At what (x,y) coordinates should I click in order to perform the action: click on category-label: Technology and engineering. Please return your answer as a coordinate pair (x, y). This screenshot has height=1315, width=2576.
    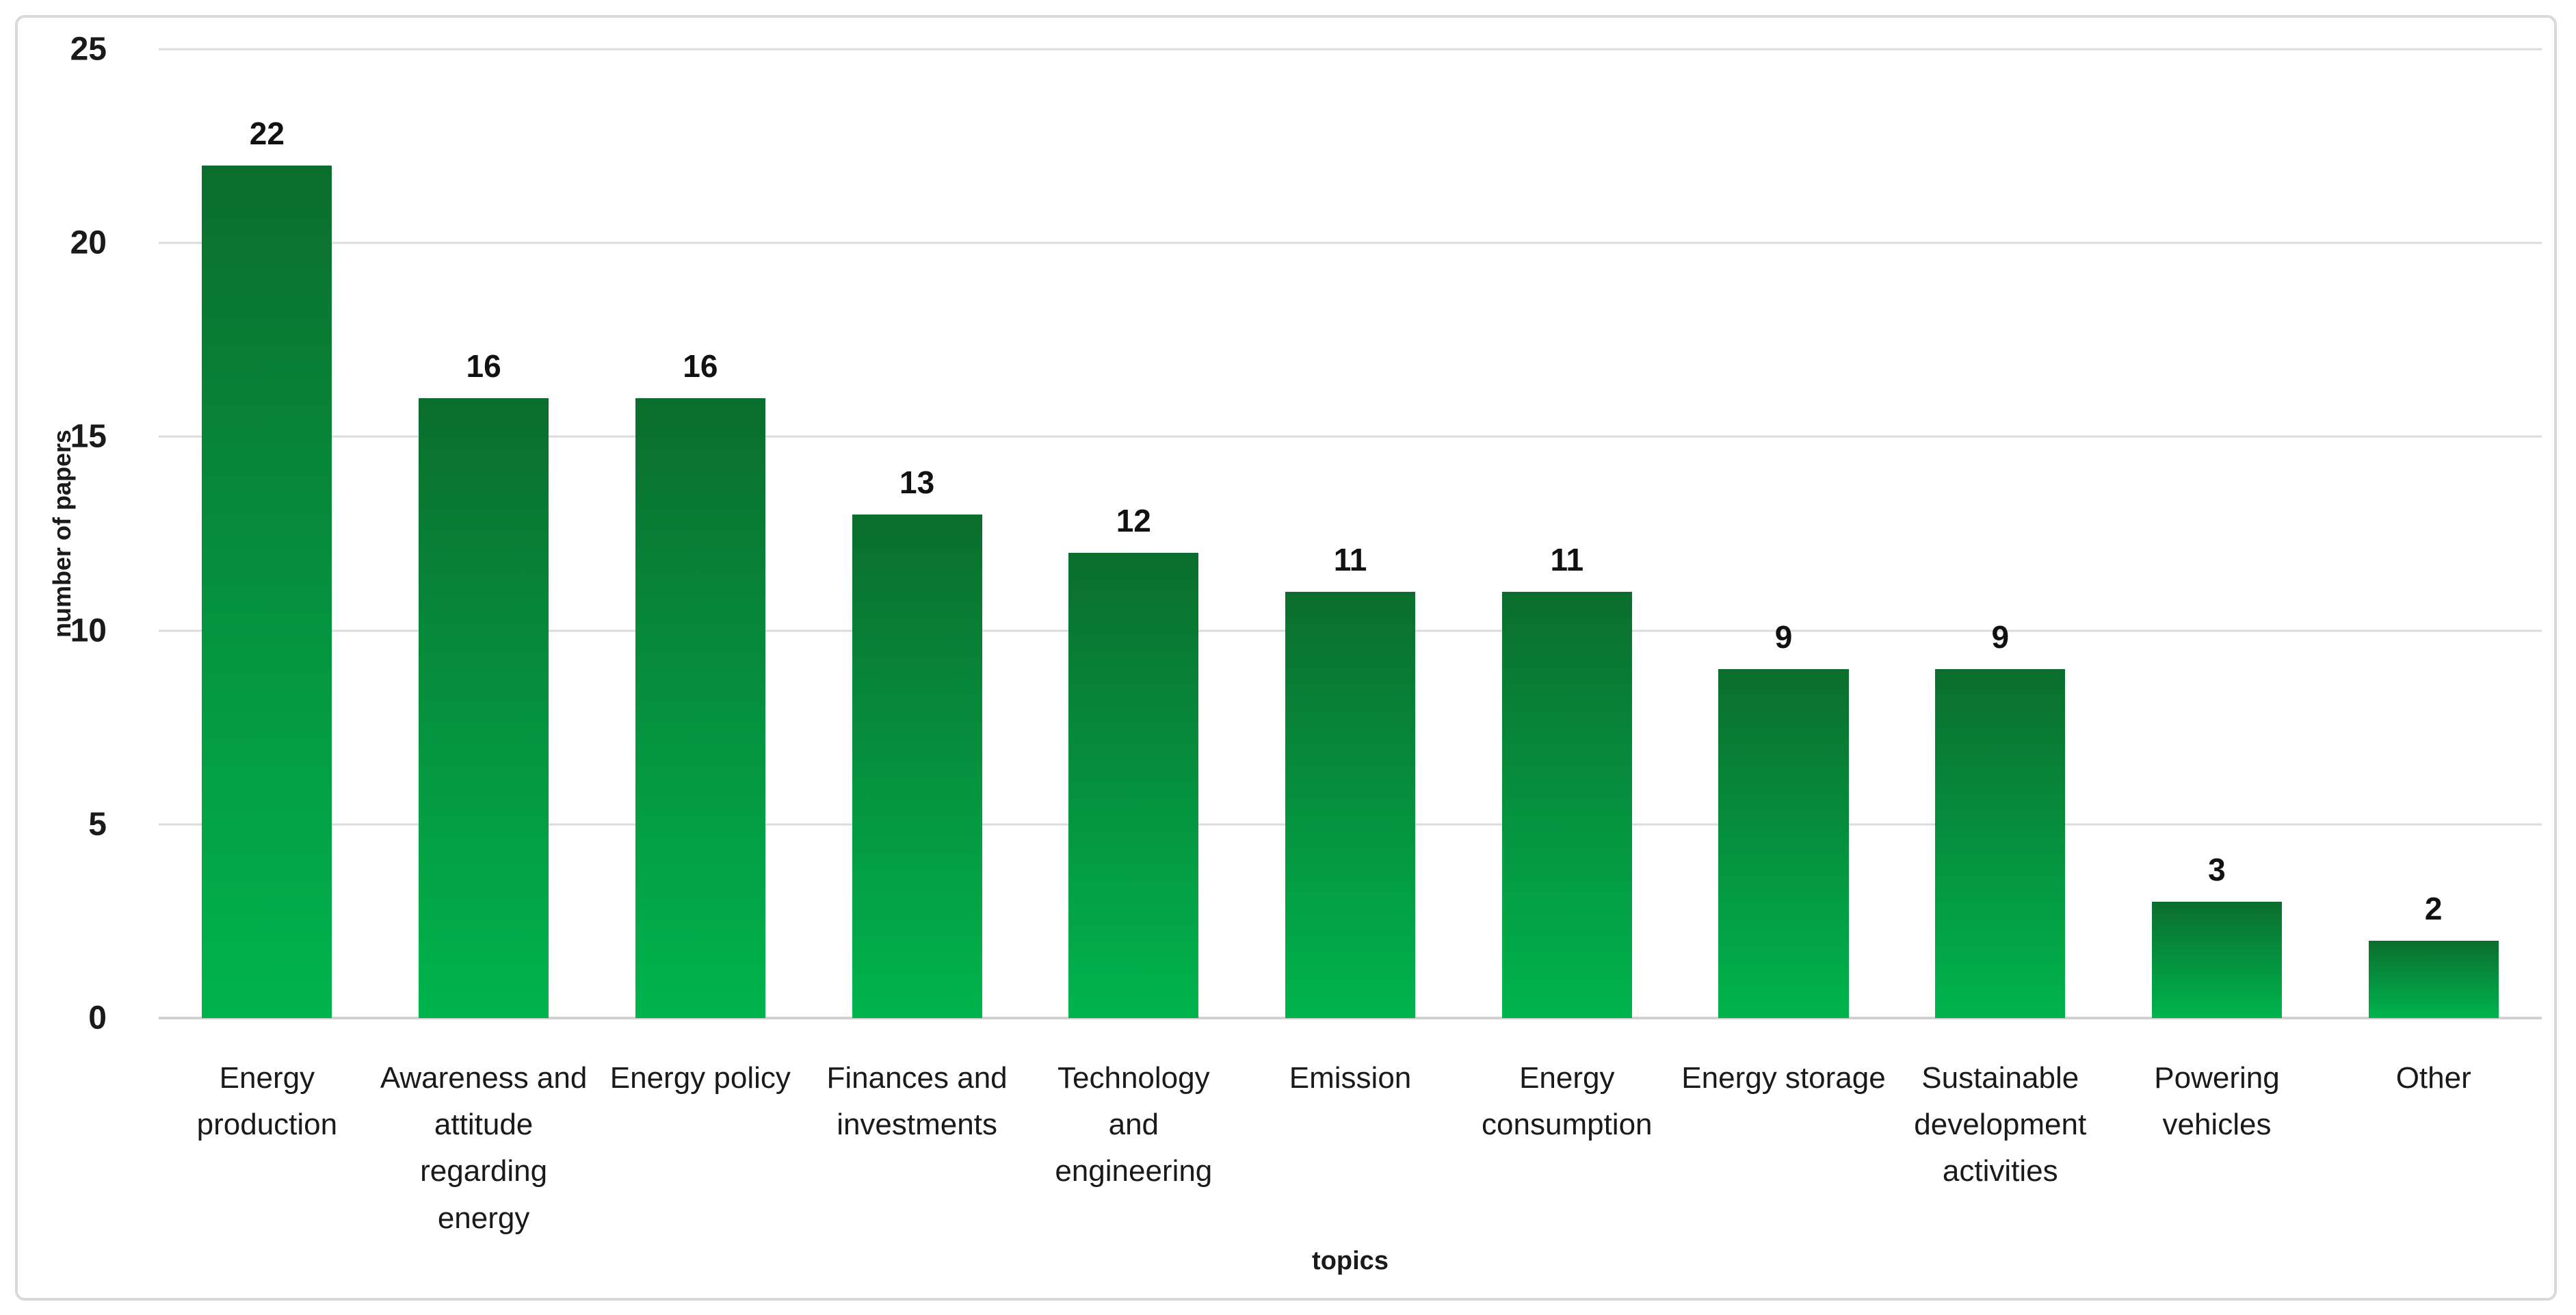
    Looking at the image, I should click on (1134, 1124).